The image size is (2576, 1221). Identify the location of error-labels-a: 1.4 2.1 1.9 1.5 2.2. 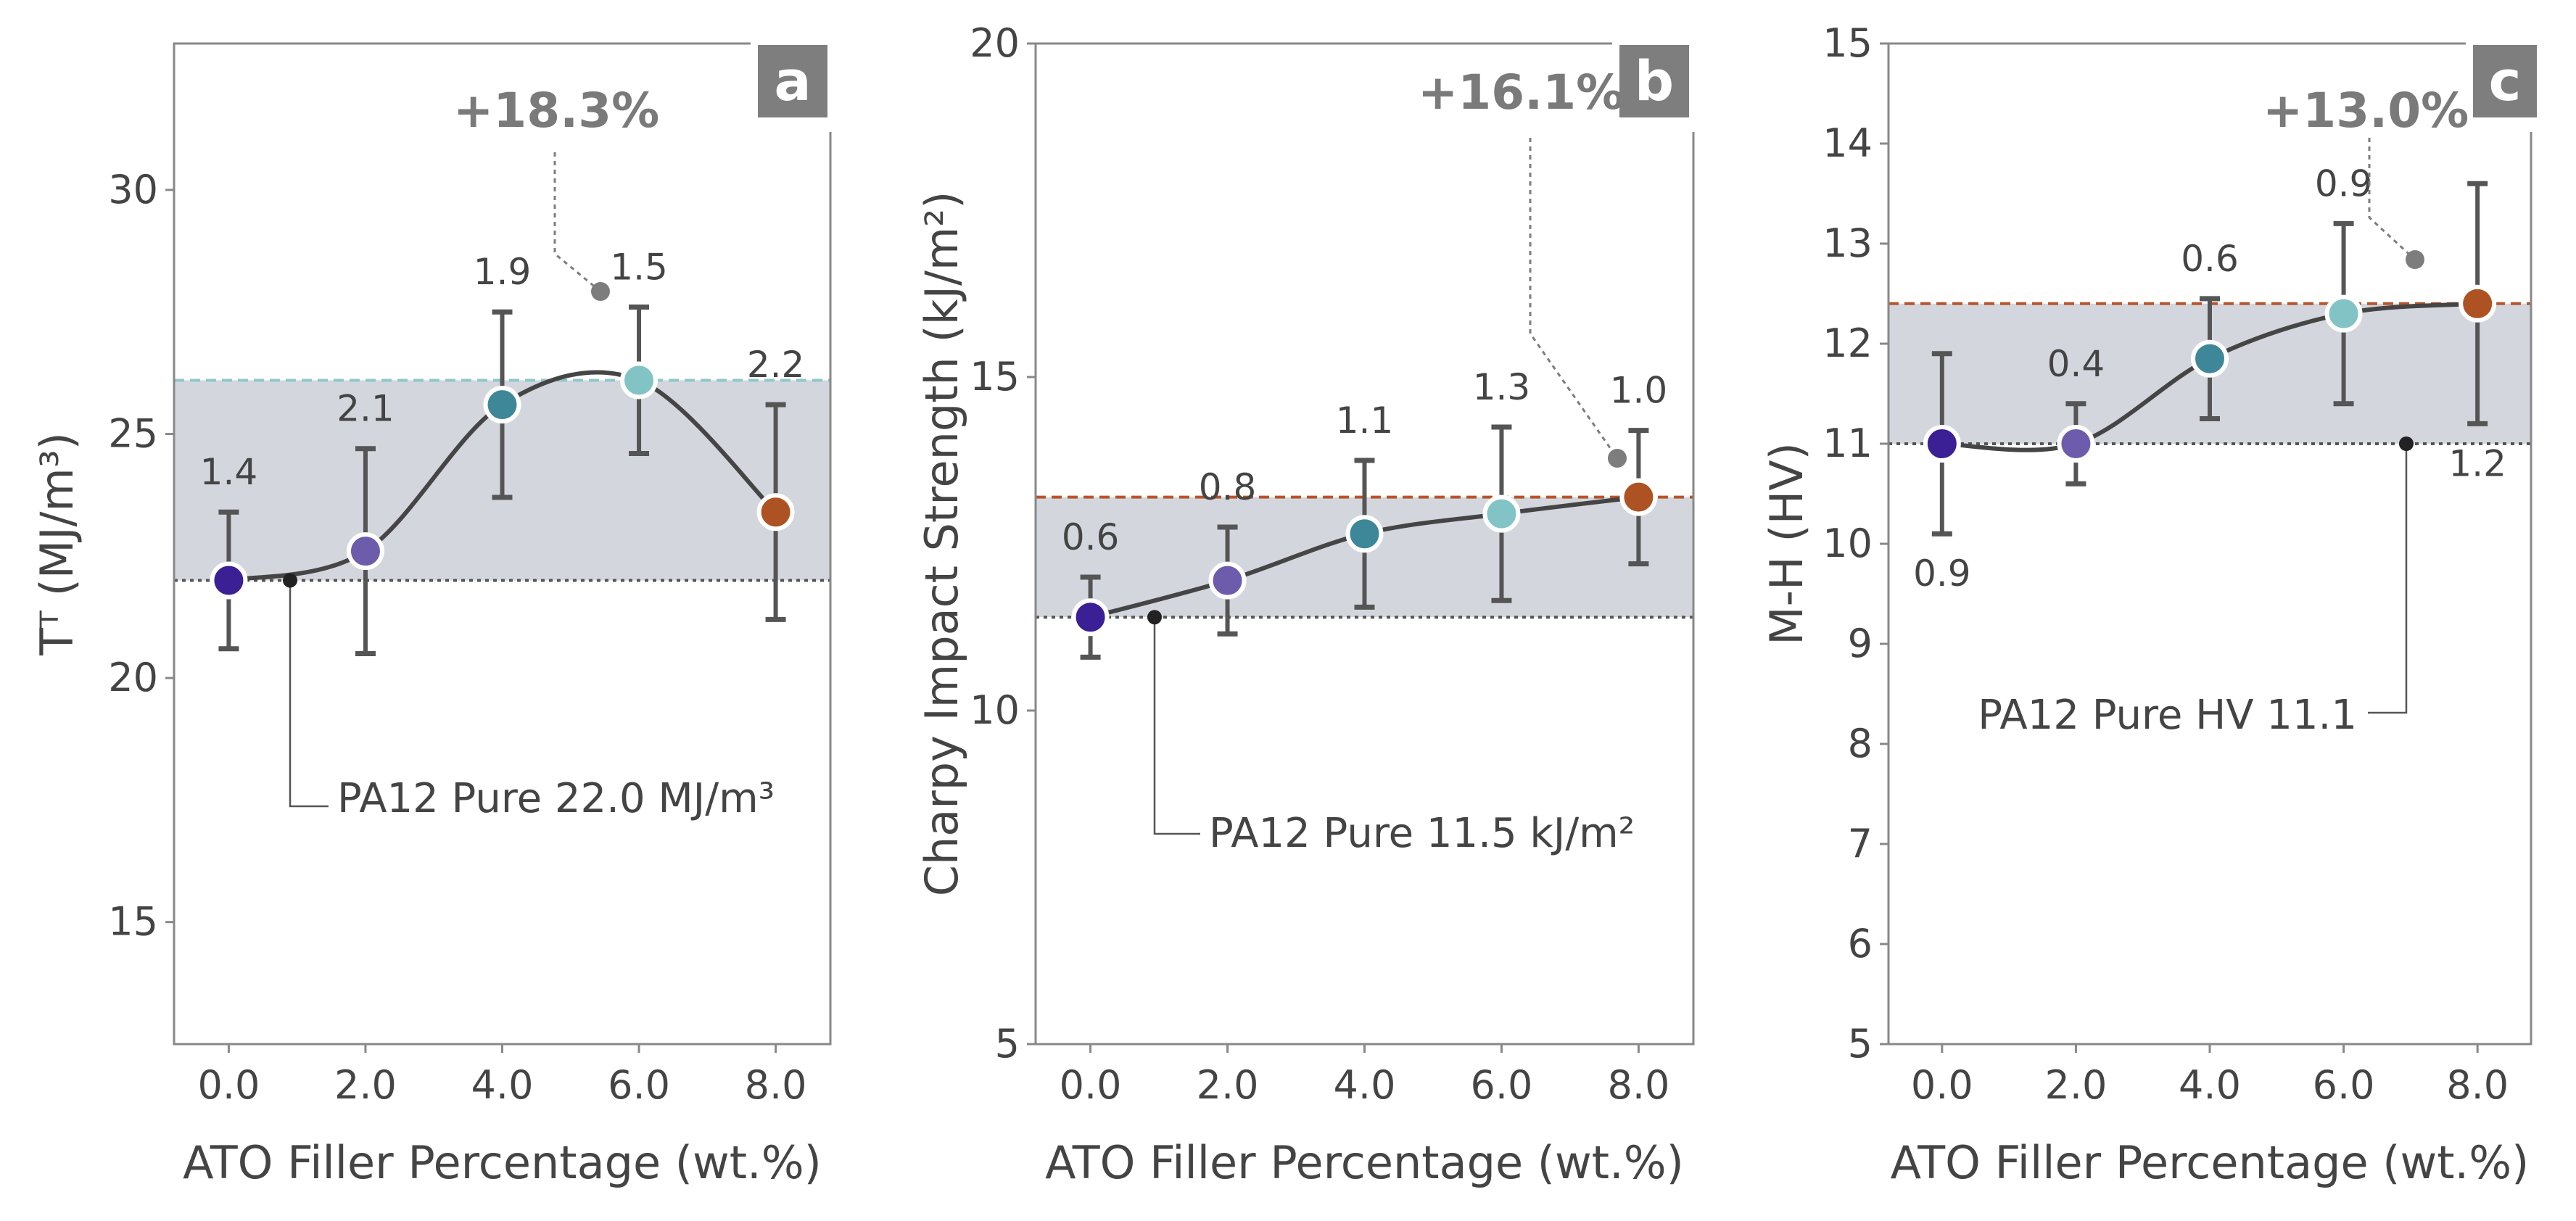
(502, 371).